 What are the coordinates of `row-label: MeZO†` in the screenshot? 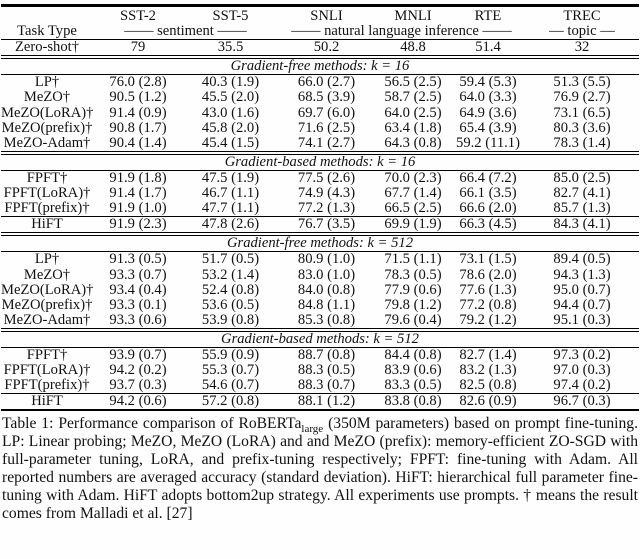 It's located at (47, 275).